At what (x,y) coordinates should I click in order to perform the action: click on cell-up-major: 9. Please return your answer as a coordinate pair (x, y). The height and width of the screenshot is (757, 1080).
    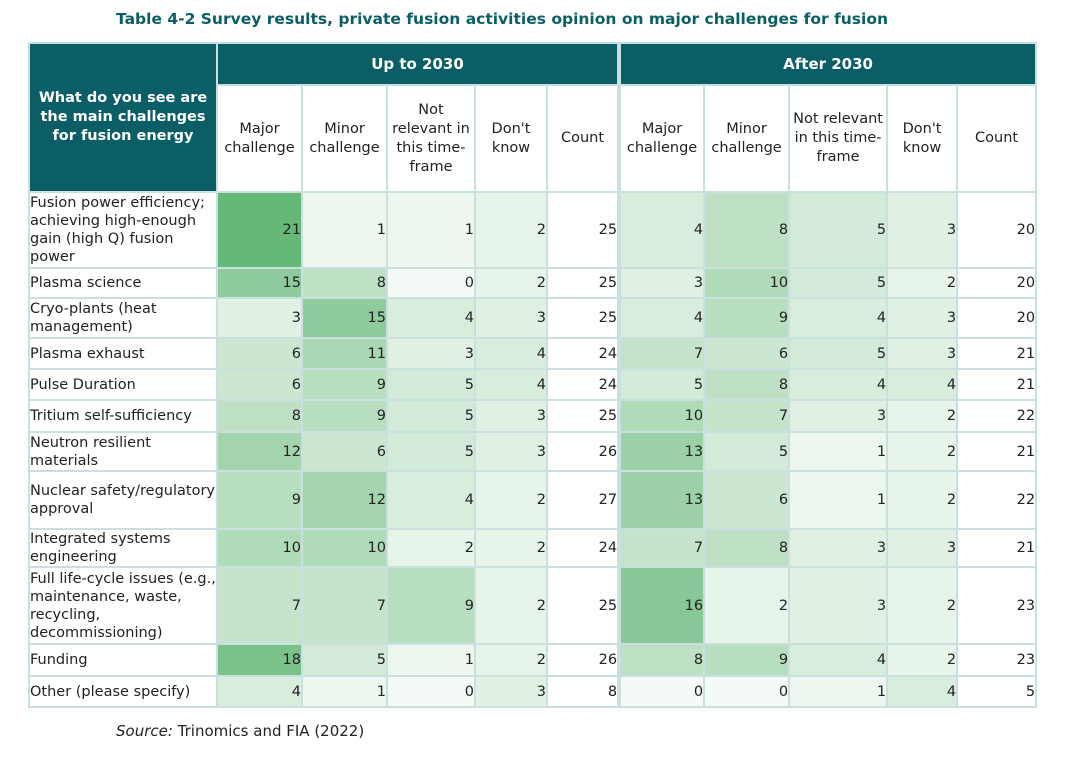
    Looking at the image, I should click on (259, 500).